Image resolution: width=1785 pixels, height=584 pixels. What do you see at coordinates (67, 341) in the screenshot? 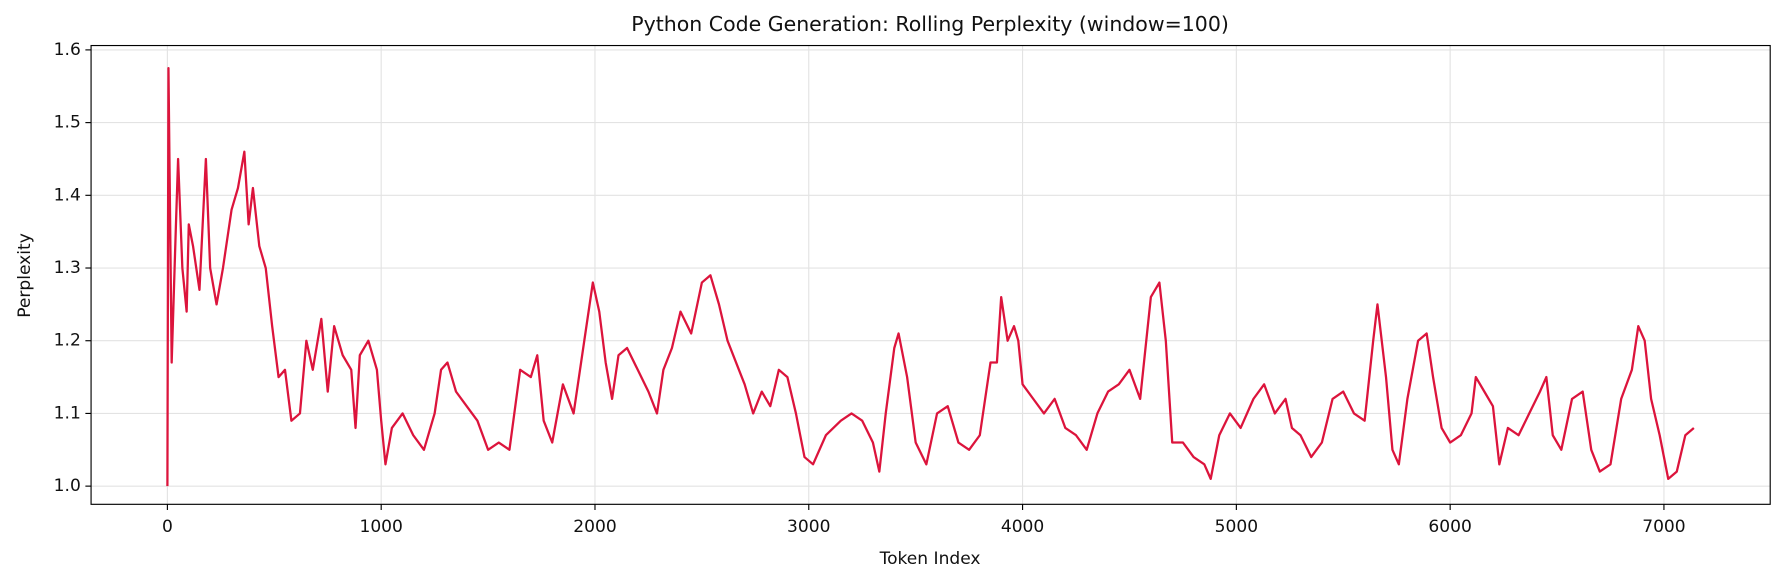
I see `y-tick-label: 1.2` at bounding box center [67, 341].